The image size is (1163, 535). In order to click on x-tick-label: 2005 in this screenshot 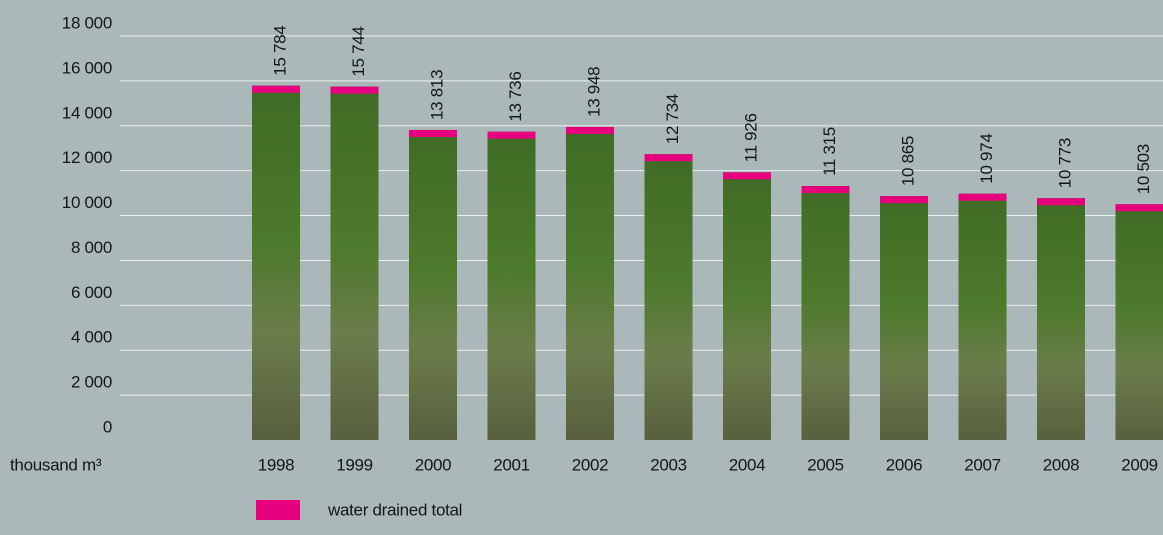, I will do `click(825, 464)`.